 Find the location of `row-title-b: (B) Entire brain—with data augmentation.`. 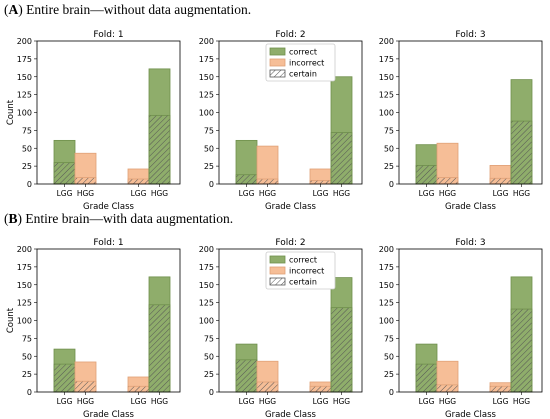

row-title-b: (B) Entire brain—with data augmentation. is located at coordinates (119, 218).